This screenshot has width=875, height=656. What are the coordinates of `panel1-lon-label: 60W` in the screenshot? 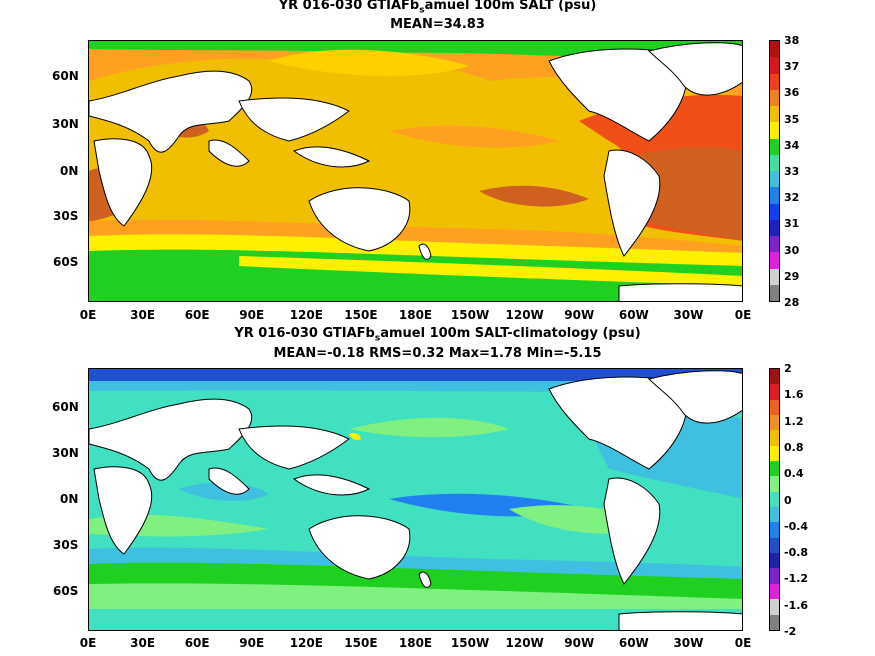 It's located at (633, 315).